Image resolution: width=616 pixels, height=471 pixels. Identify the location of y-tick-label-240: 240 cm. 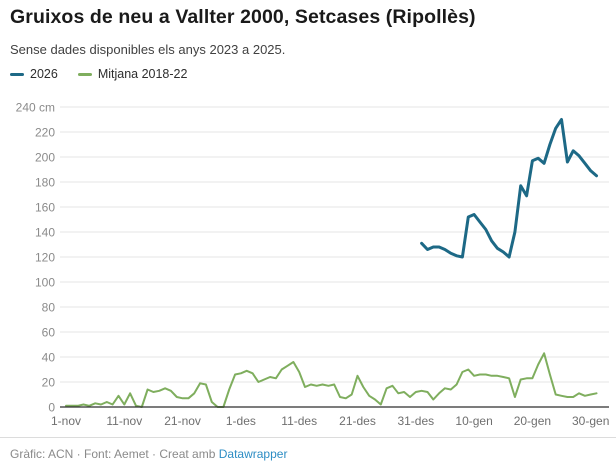
(35, 108).